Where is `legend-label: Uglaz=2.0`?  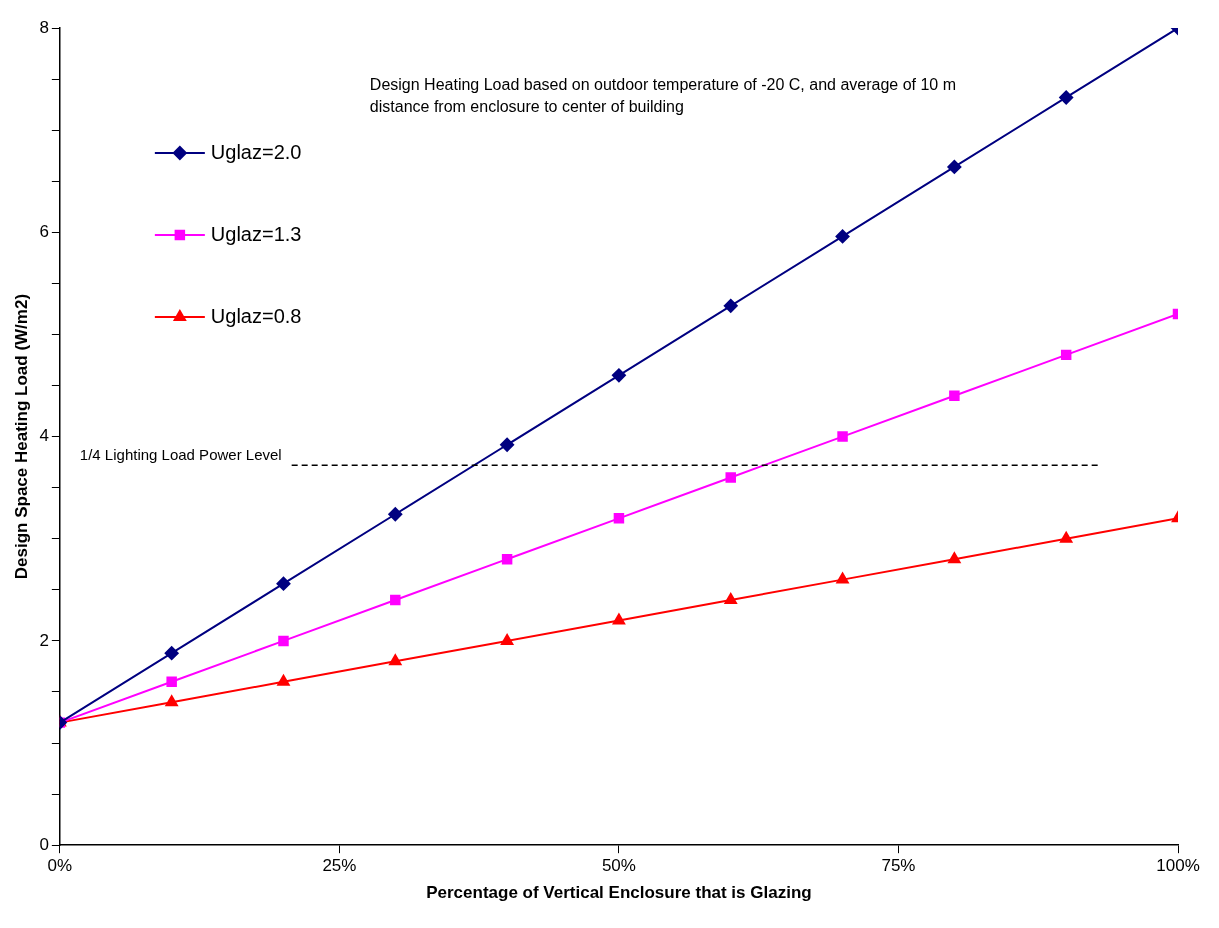
legend-label: Uglaz=2.0 is located at coordinates (256, 151).